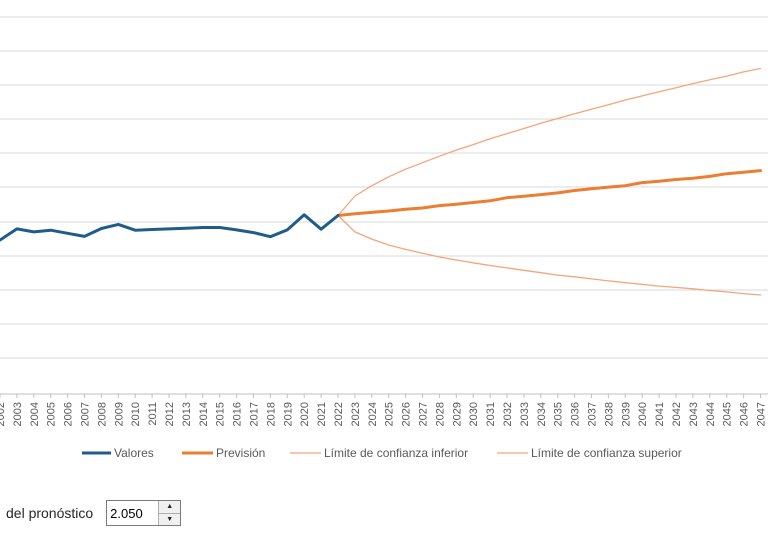  Describe the element at coordinates (593, 414) in the screenshot. I see `x-tick-label: 2037` at that location.